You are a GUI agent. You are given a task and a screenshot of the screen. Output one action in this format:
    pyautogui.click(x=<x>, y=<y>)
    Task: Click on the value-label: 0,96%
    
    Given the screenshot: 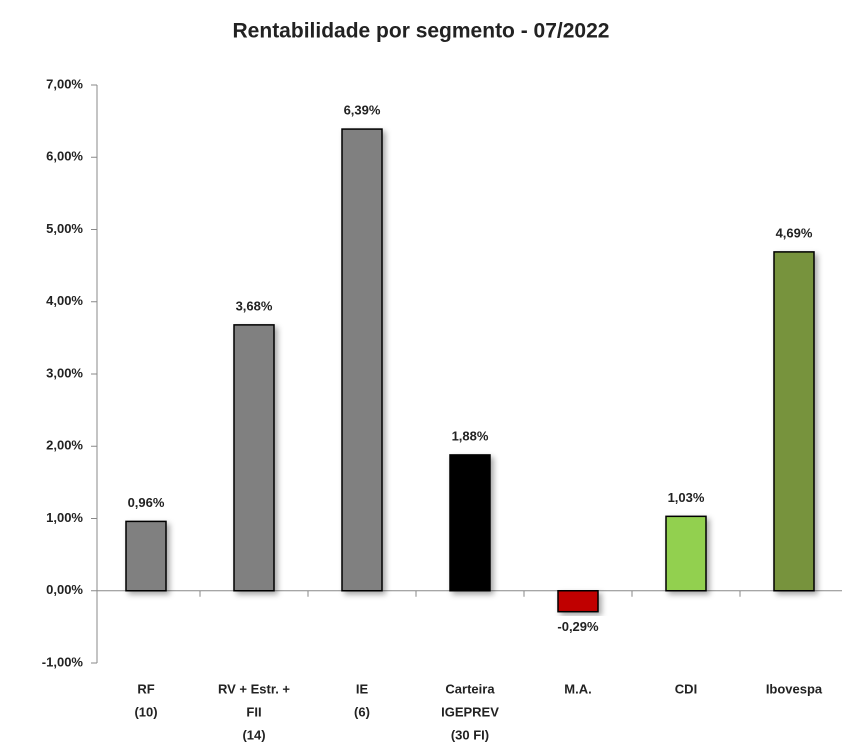 What is the action you would take?
    pyautogui.click(x=146, y=502)
    